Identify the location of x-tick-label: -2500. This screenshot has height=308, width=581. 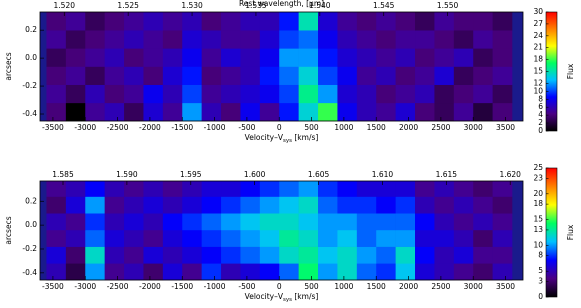
(118, 127).